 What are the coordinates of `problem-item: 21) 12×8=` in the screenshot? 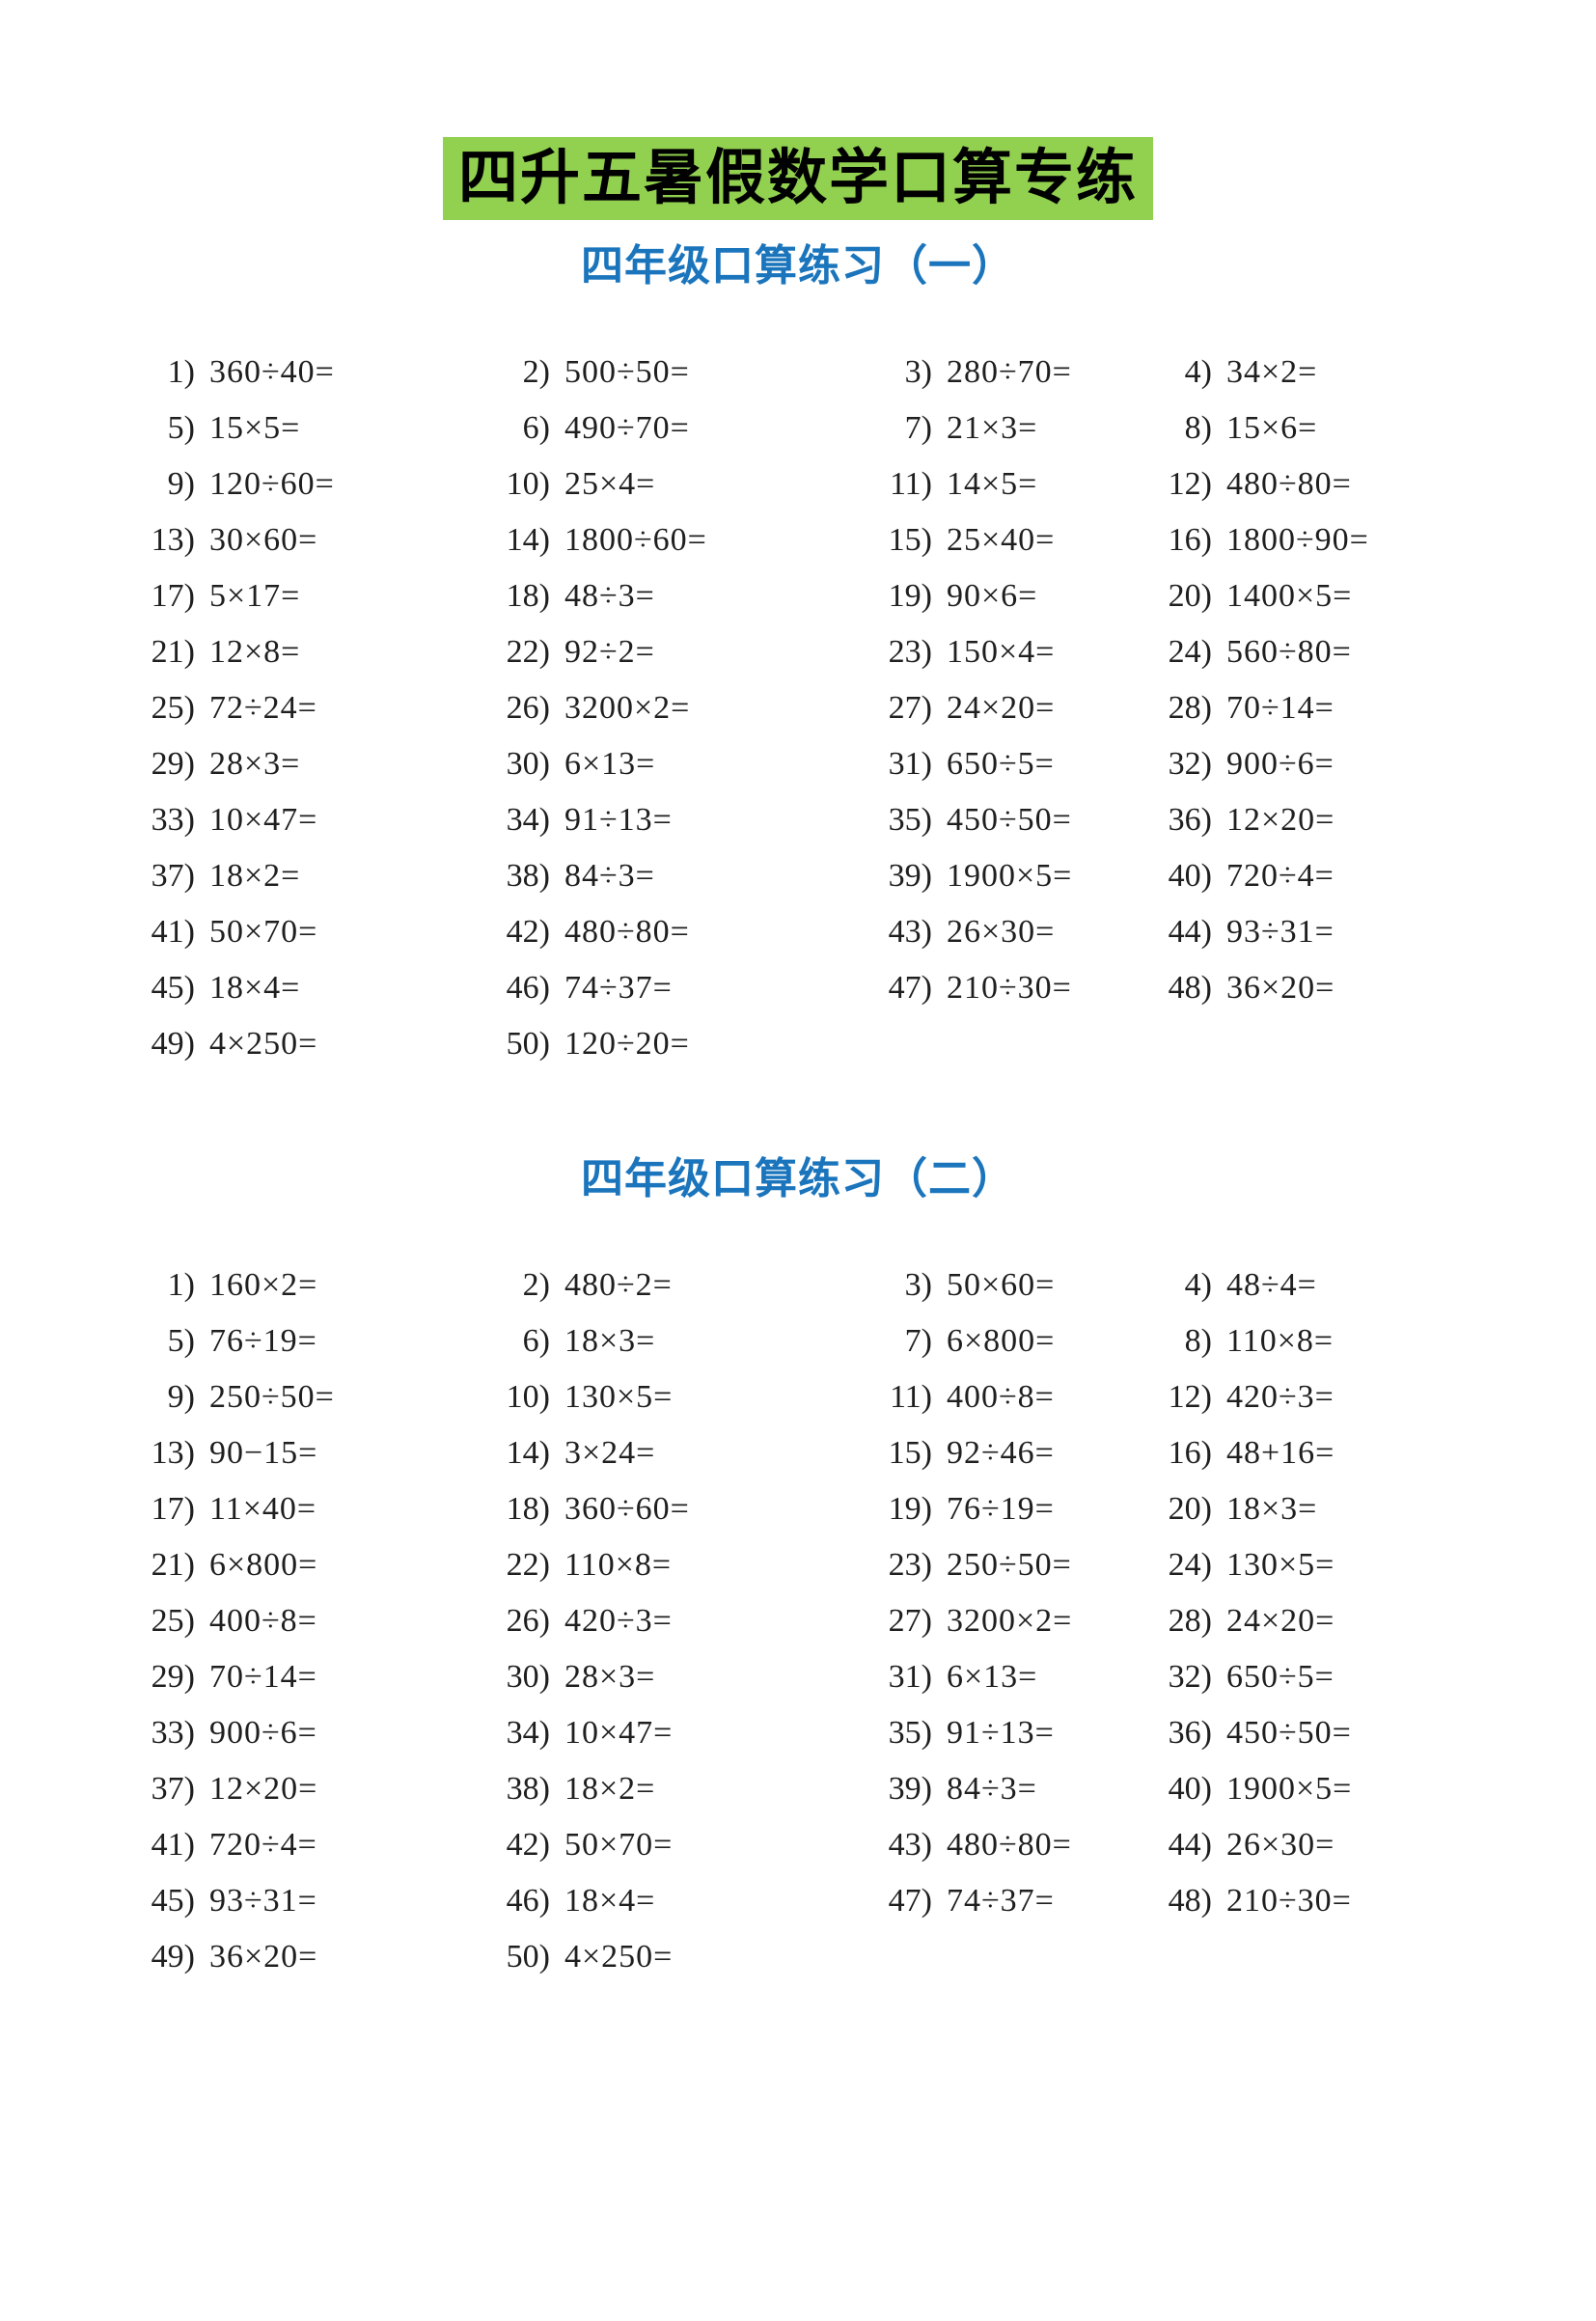 It's located at (303, 652).